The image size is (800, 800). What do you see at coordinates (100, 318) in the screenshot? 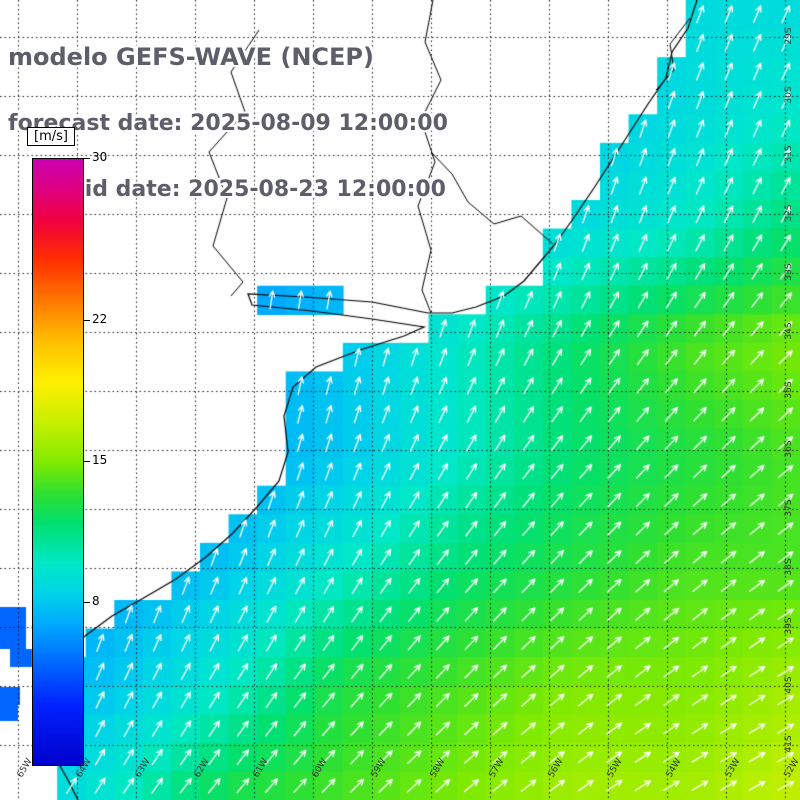
I see `colorbar-tick-label: 22` at bounding box center [100, 318].